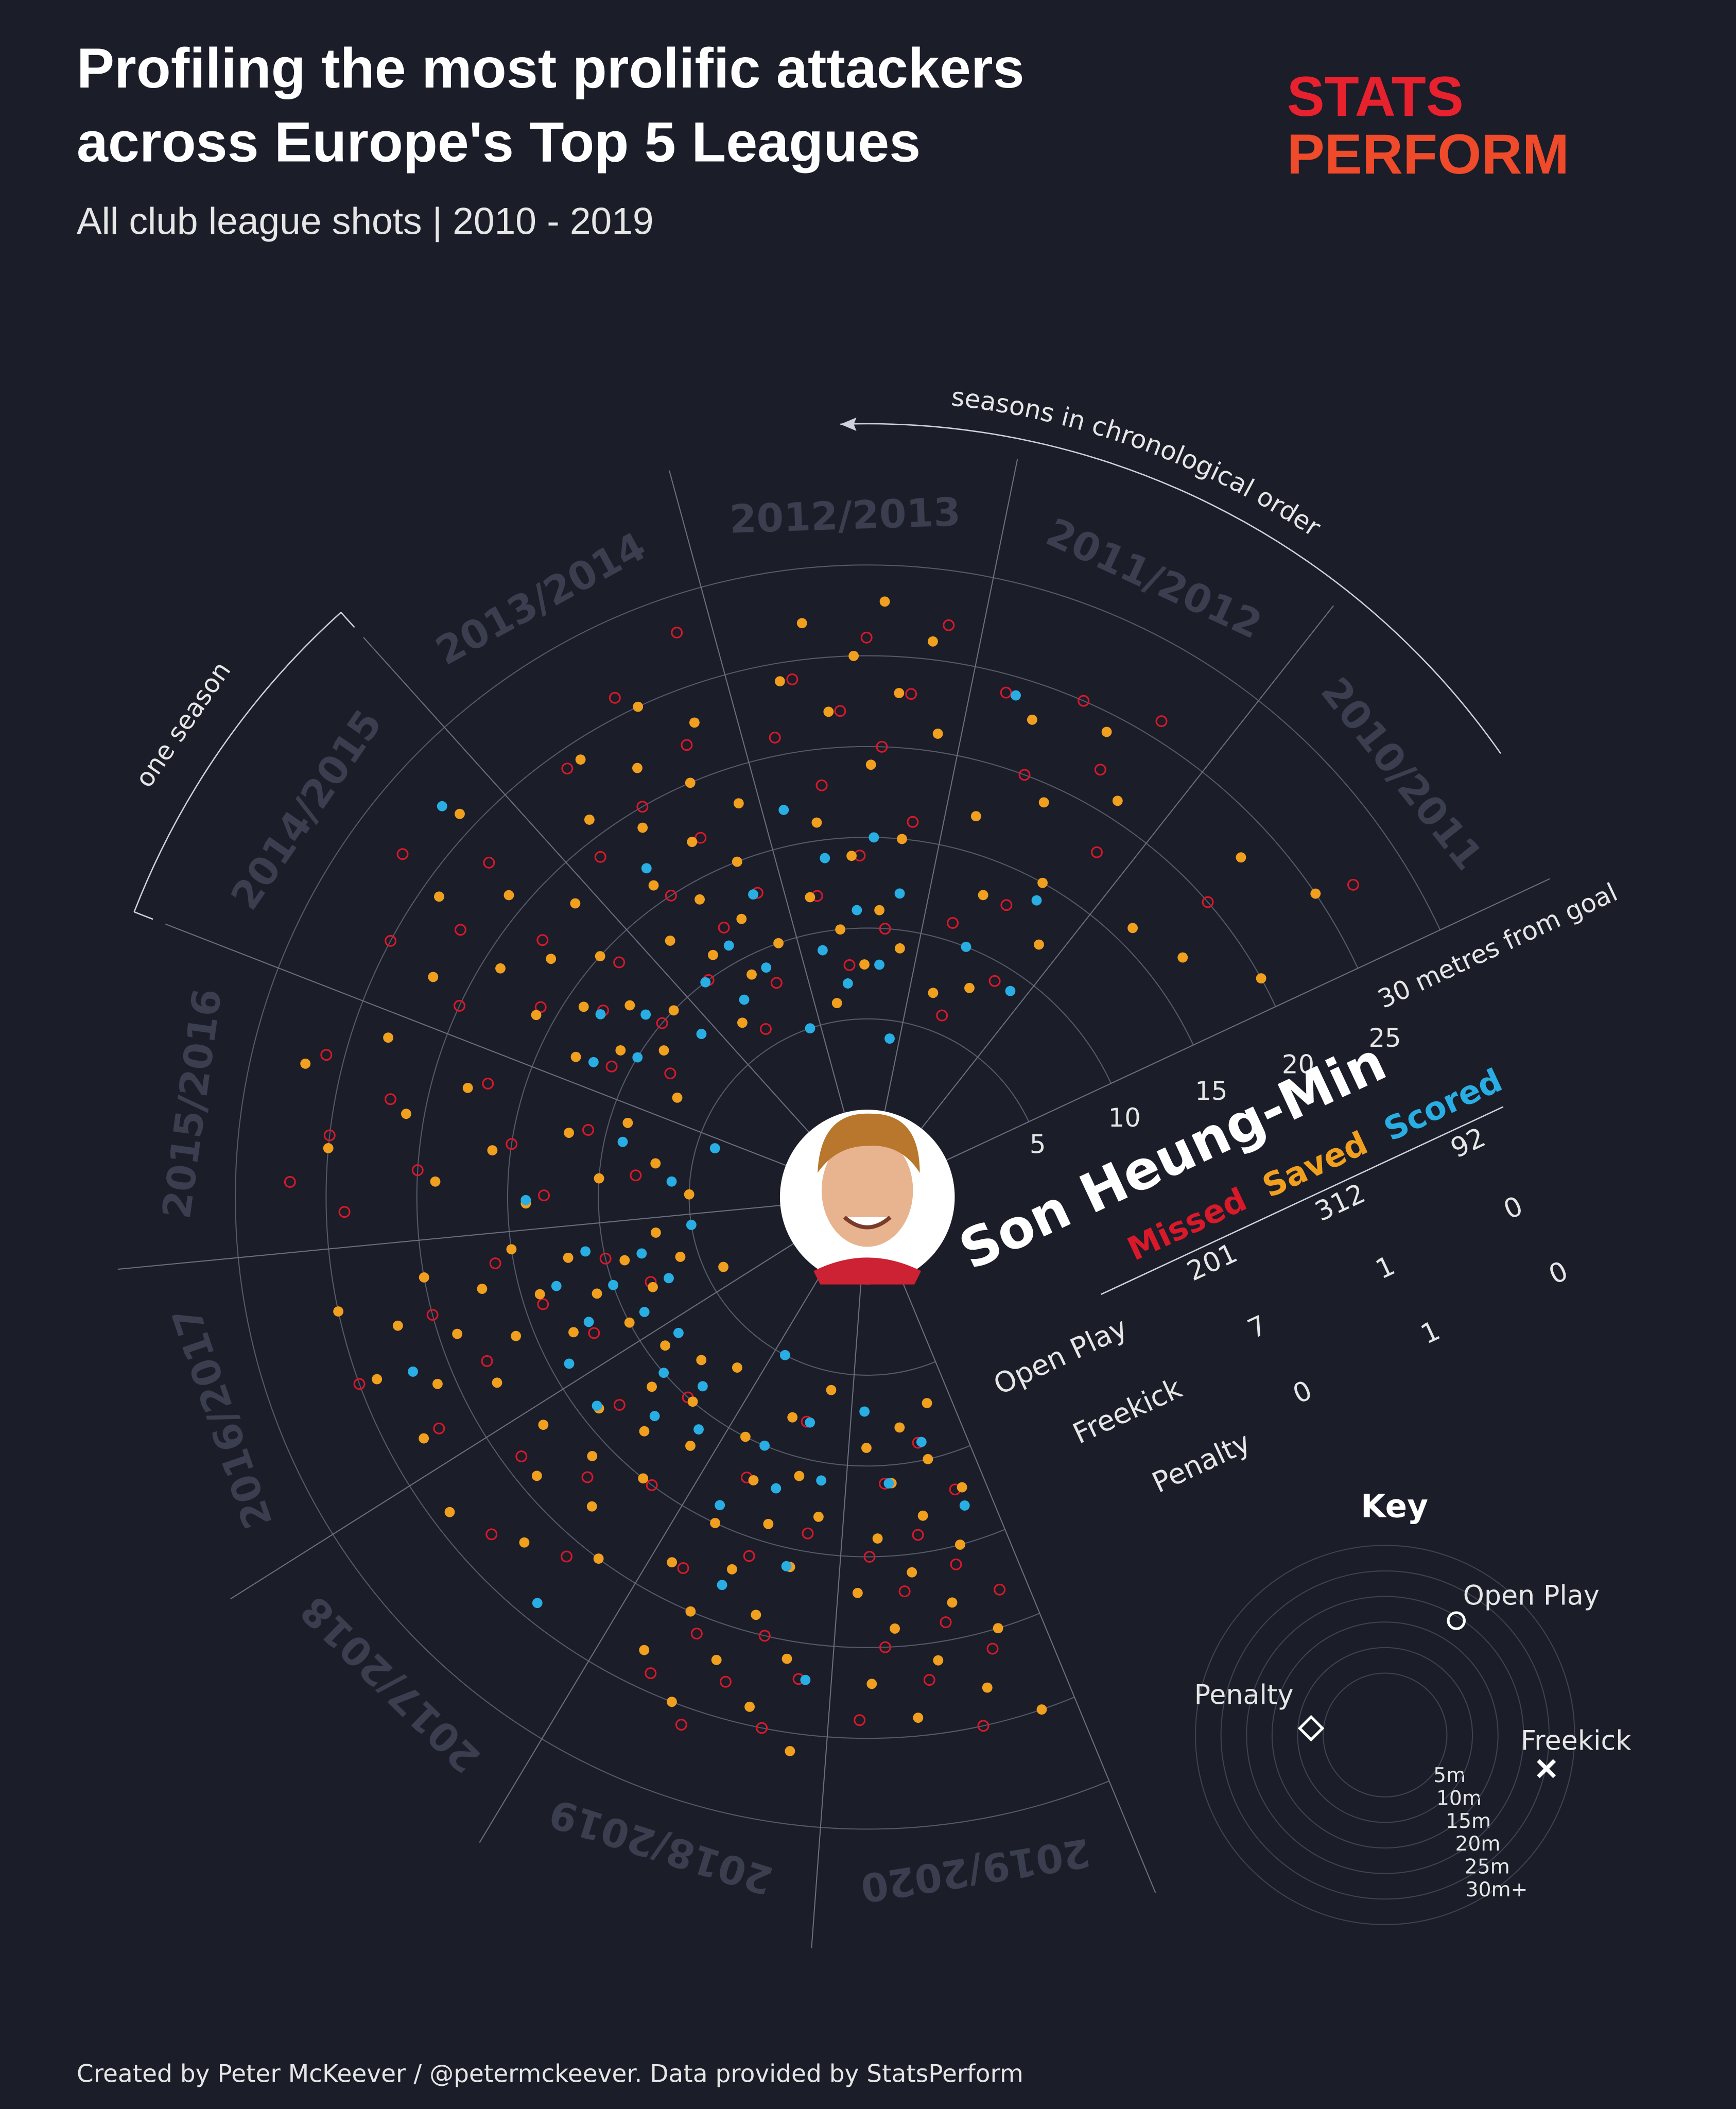 The image size is (1736, 2109). What do you see at coordinates (1469, 1821) in the screenshot?
I see `key-ring-label: 15m` at bounding box center [1469, 1821].